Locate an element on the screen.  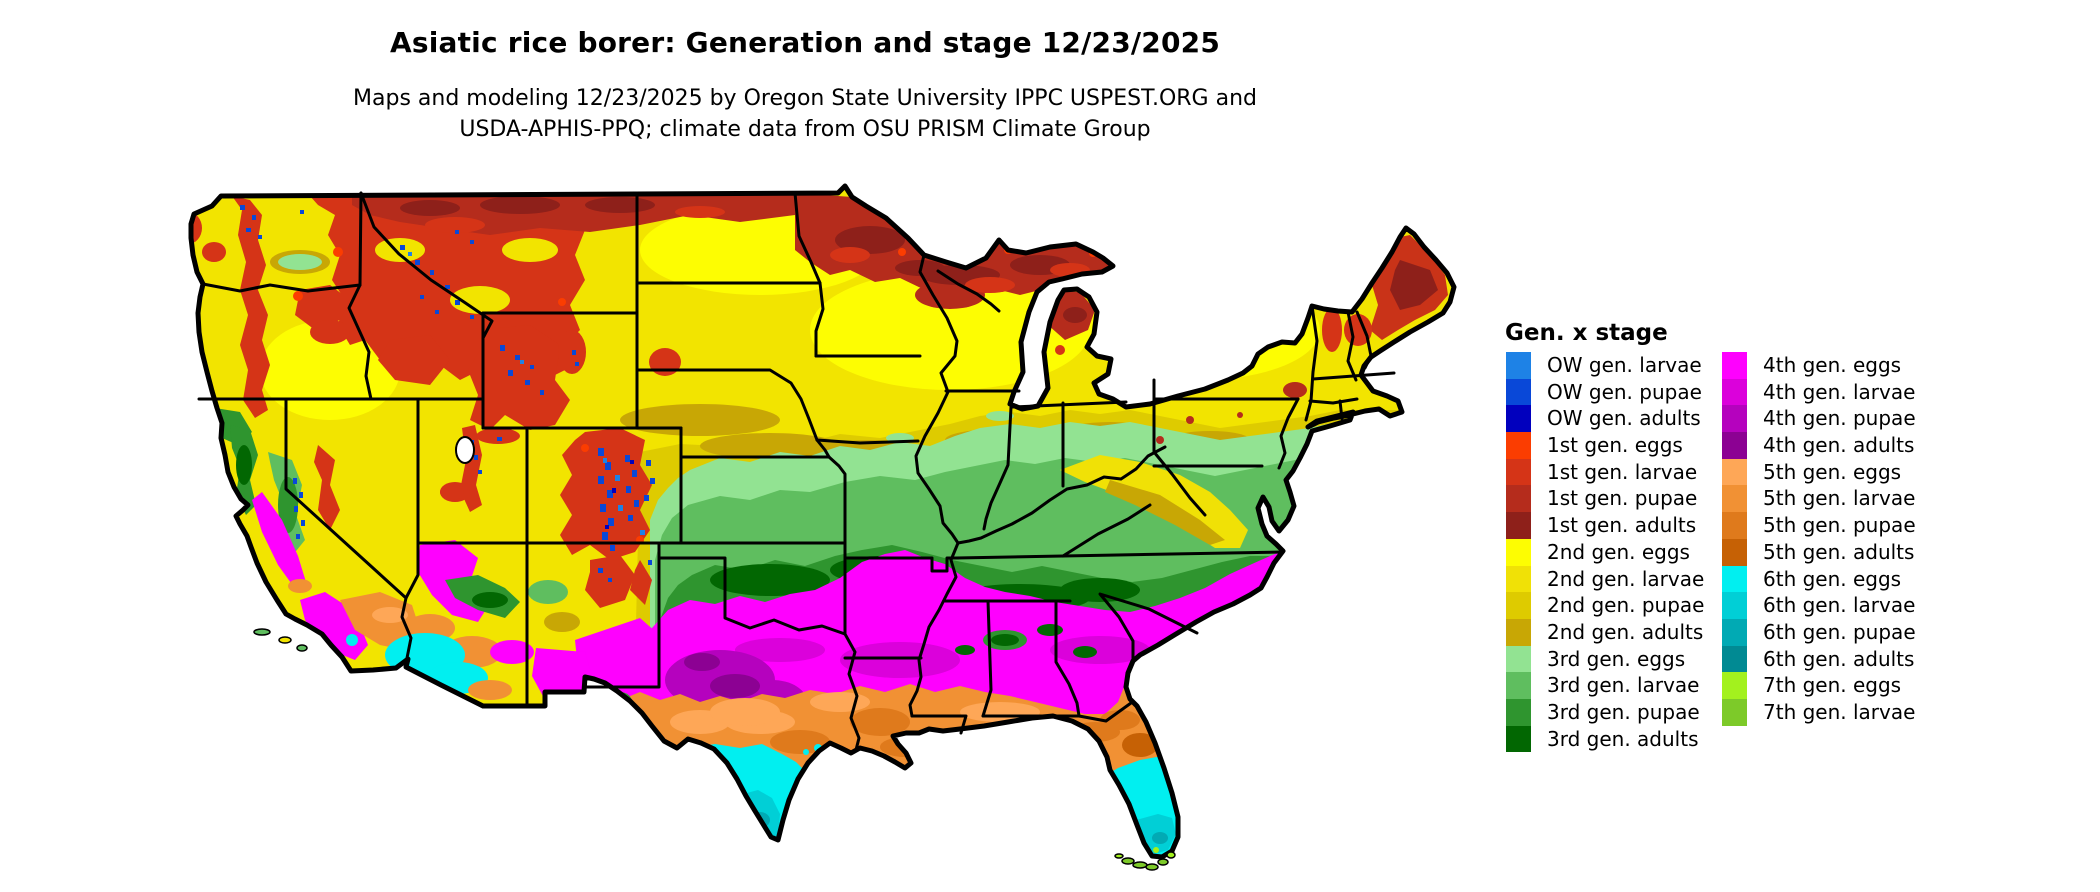
ow-larvae-blue-specks is located at coordinates (526, 393).